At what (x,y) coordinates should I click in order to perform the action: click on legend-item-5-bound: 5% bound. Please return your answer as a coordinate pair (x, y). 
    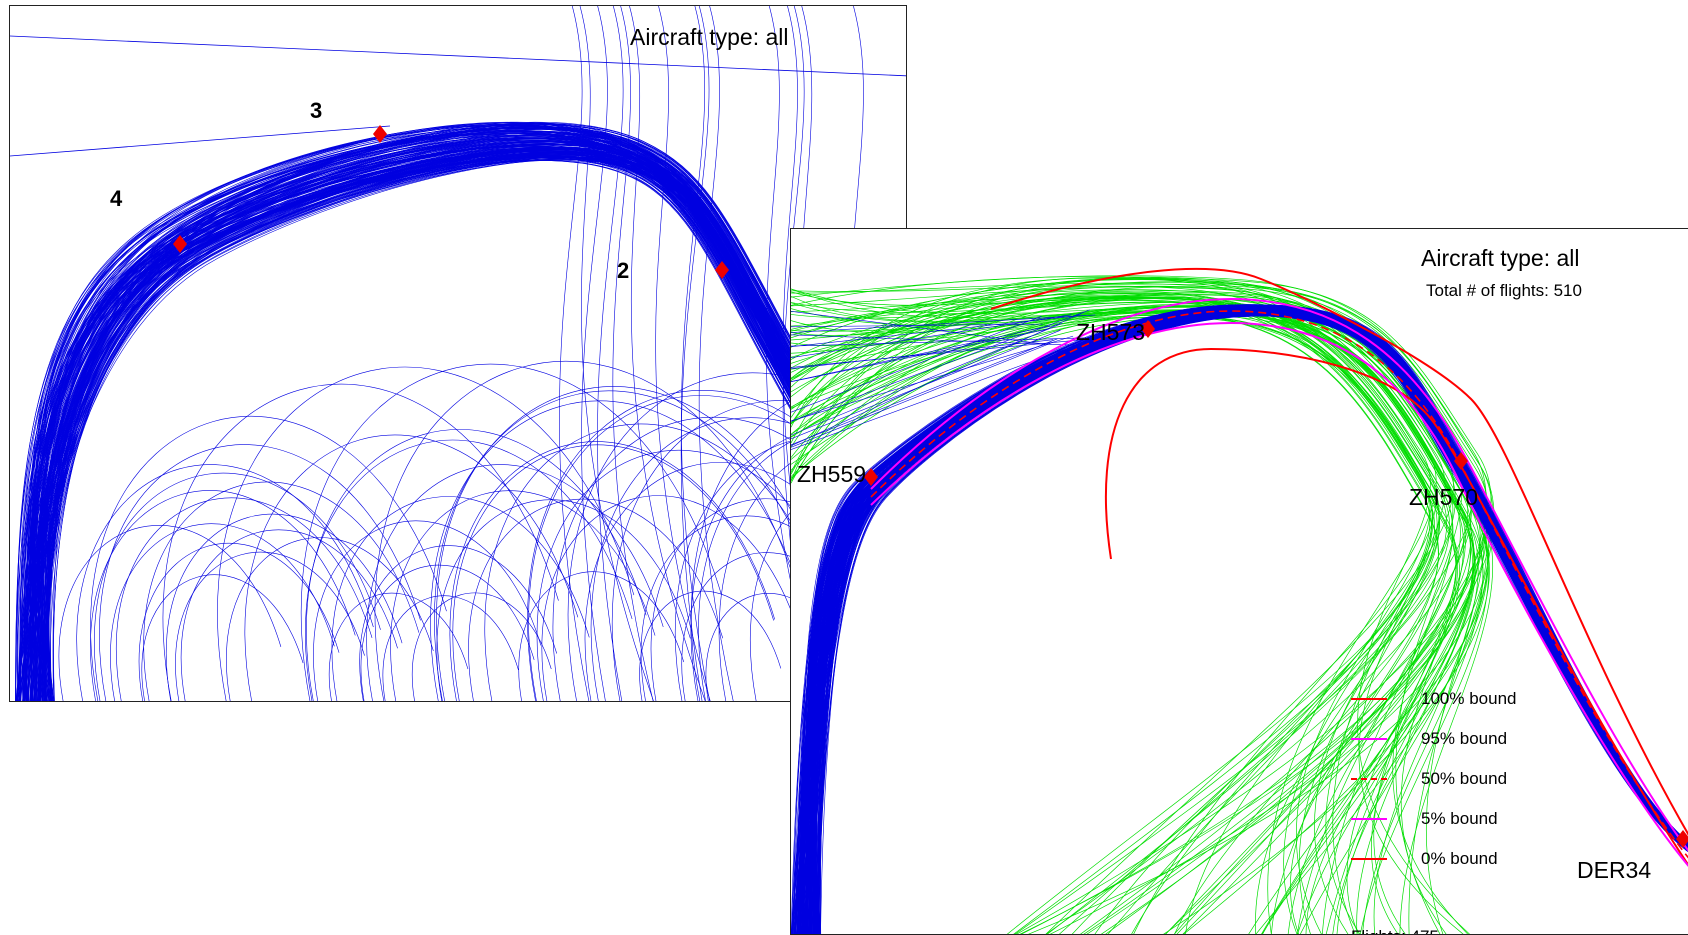
    Looking at the image, I should click on (1471, 819).